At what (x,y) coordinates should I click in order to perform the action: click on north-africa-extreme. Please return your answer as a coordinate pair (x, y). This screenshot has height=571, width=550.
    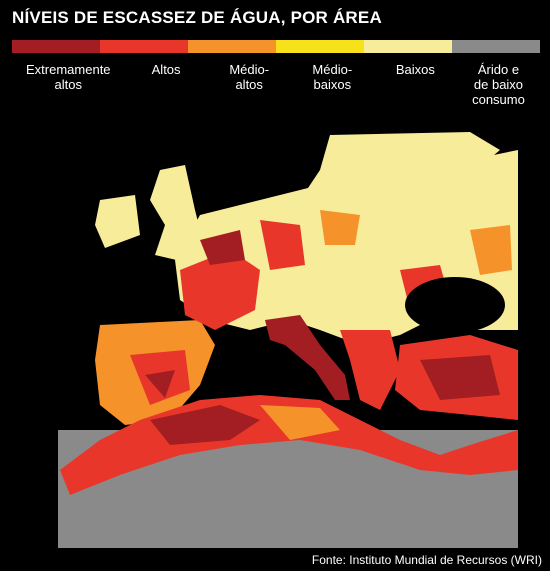
    Looking at the image, I should click on (205, 425).